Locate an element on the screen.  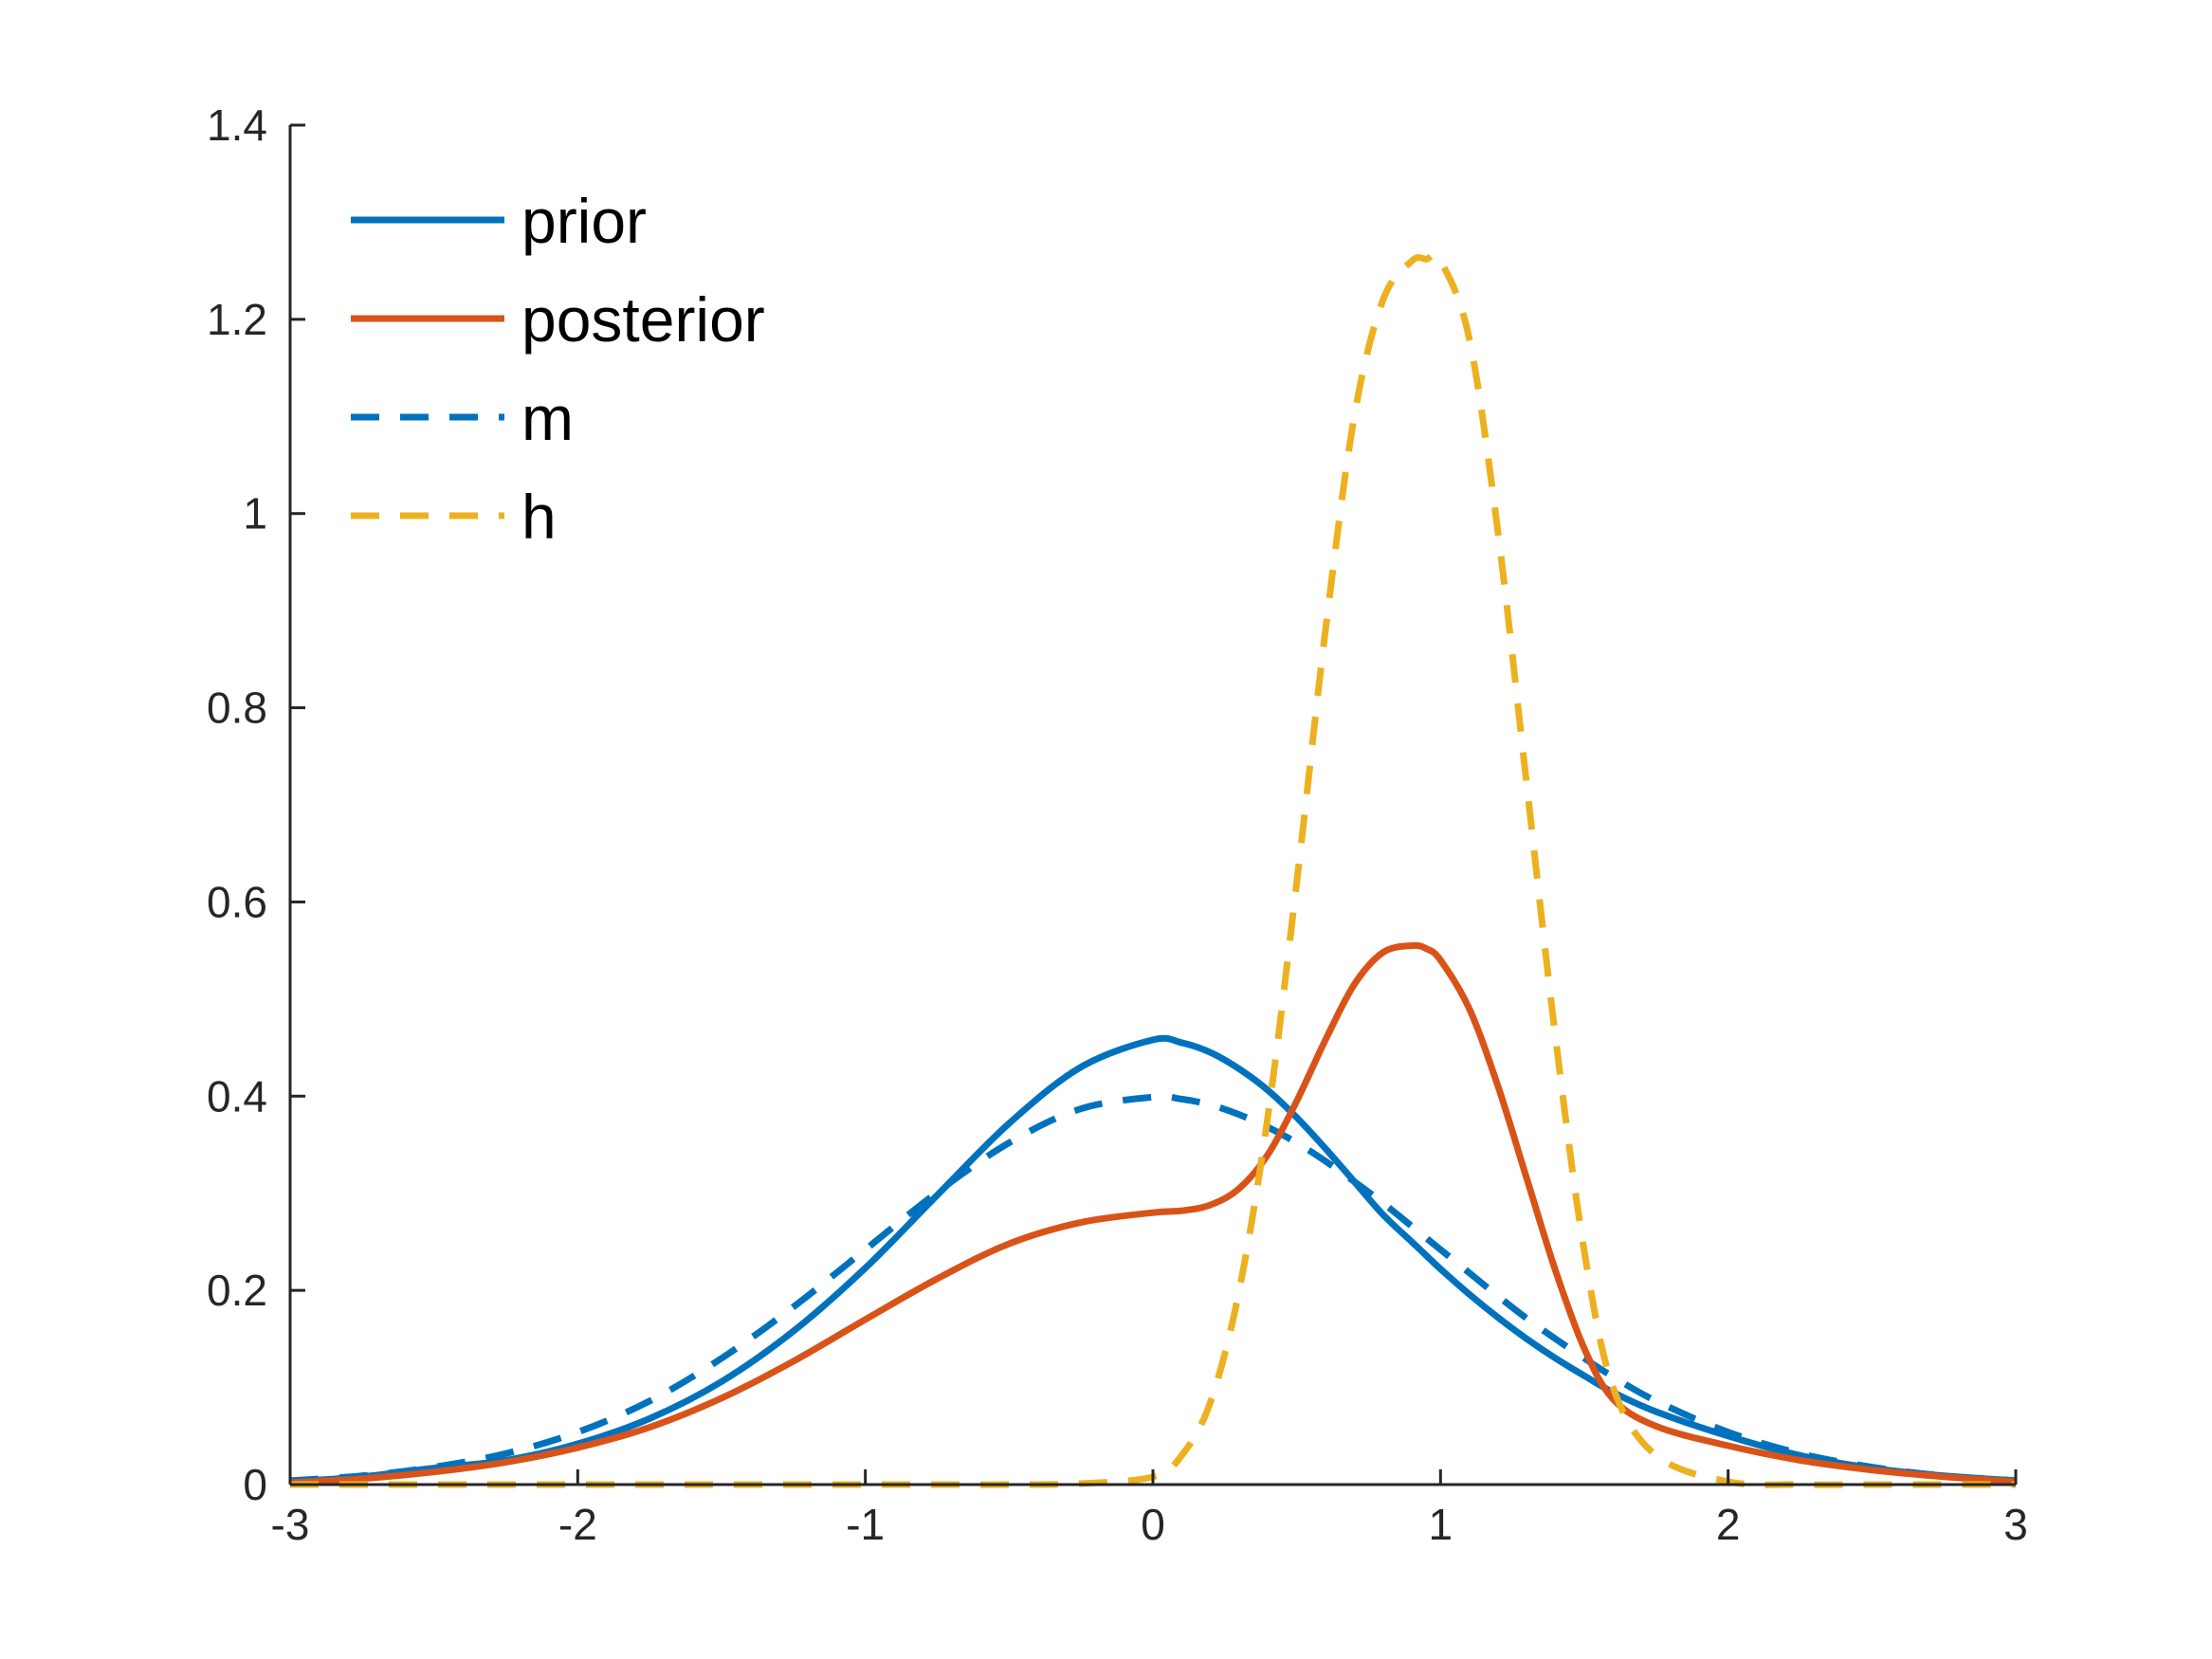
legend-label-prior: prior is located at coordinates (584, 221).